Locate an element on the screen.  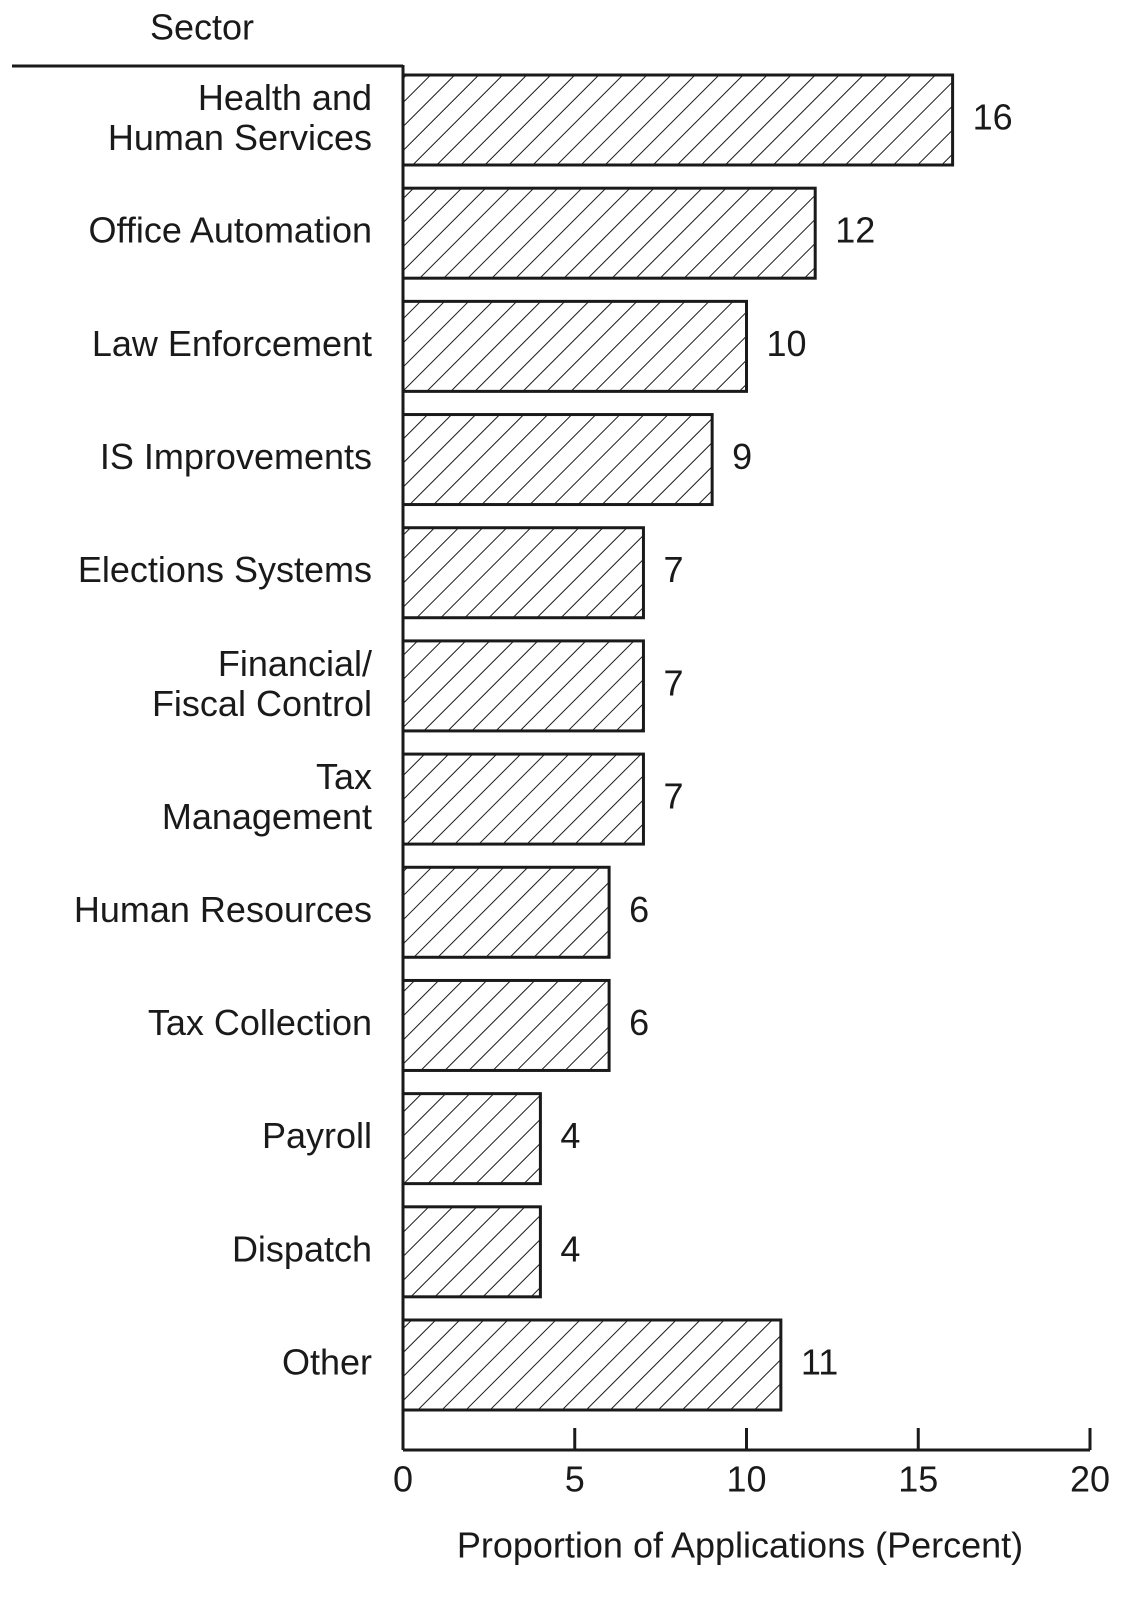
x-axis-label: Proportion of Applications (Percent) is located at coordinates (740, 1545).